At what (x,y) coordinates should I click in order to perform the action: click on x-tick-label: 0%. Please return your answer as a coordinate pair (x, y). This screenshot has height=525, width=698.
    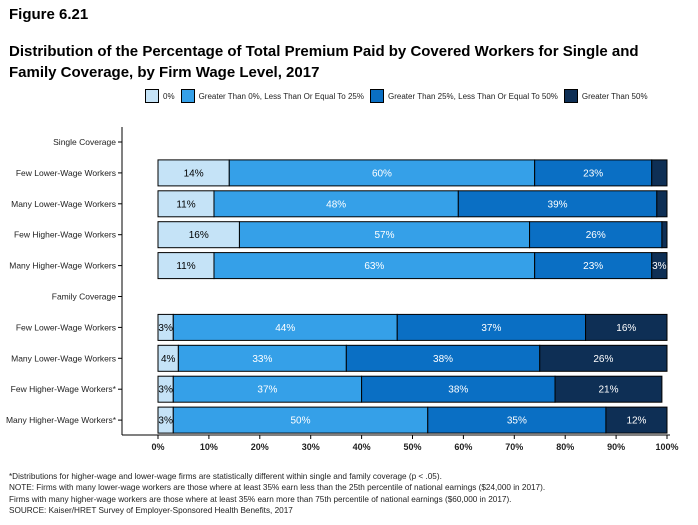
    Looking at the image, I should click on (157, 447).